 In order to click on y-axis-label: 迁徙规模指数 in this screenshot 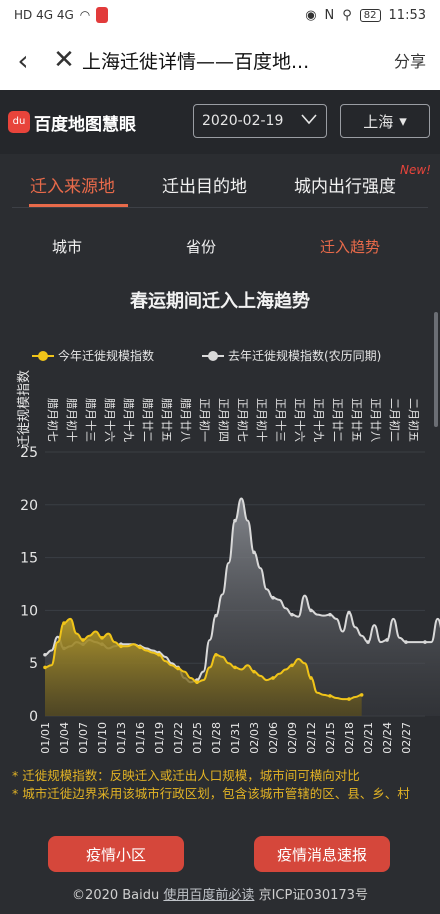, I will do `click(24, 409)`.